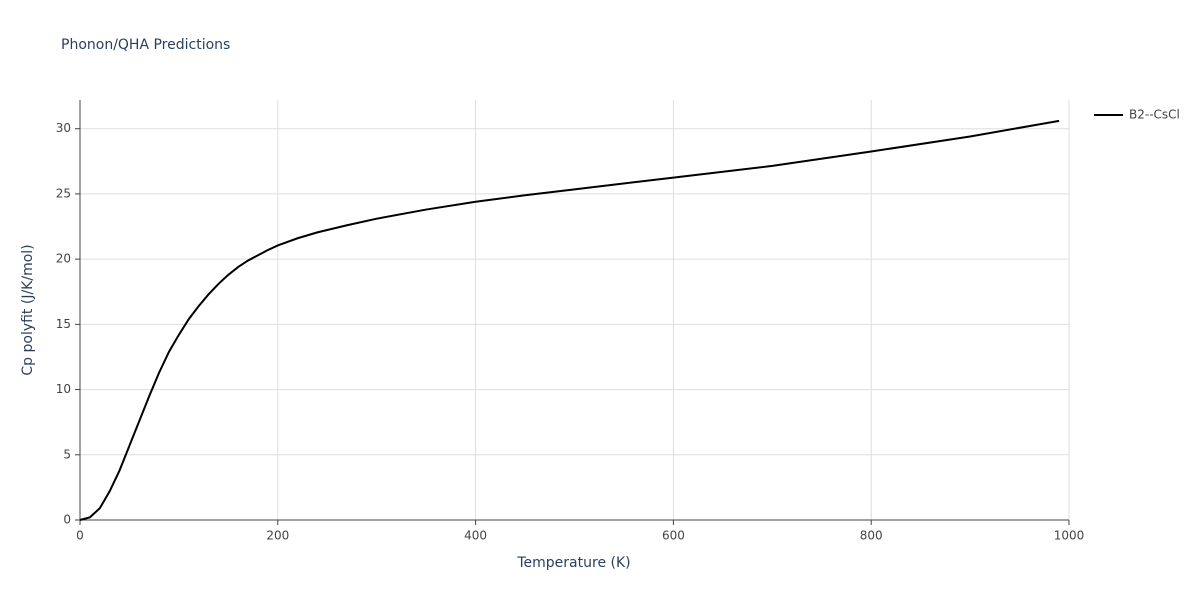 This screenshot has height=604, width=1200. Describe the element at coordinates (573, 563) in the screenshot. I see `x-axis-label: Temperature (K)` at that location.